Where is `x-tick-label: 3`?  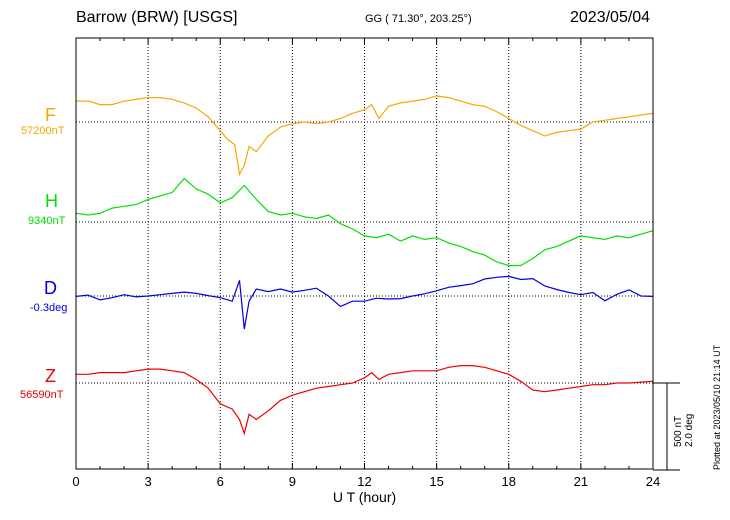 x-tick-label: 3 is located at coordinates (148, 481).